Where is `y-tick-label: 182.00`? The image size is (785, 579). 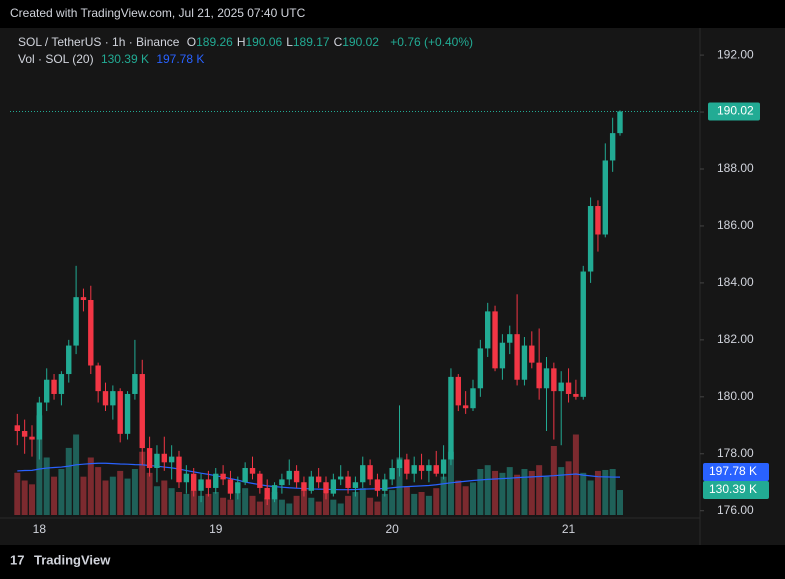
y-tick-label: 182.00 is located at coordinates (735, 339).